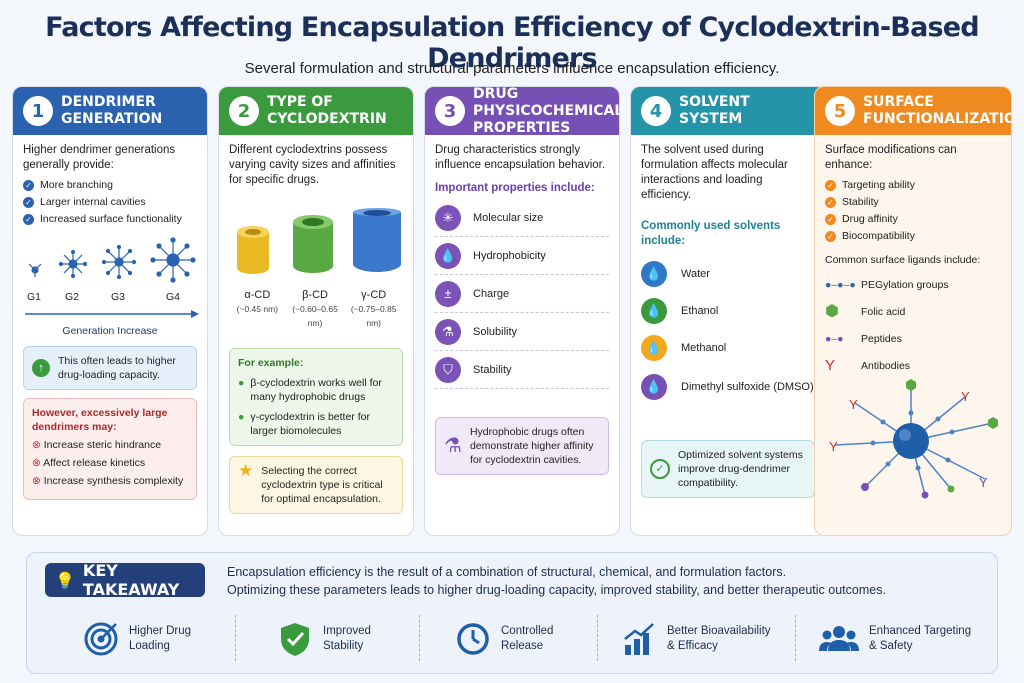  What do you see at coordinates (546, 111) in the screenshot?
I see `card-title: DRUG PHYSICOCHEMICAL PROPERTIES` at bounding box center [546, 111].